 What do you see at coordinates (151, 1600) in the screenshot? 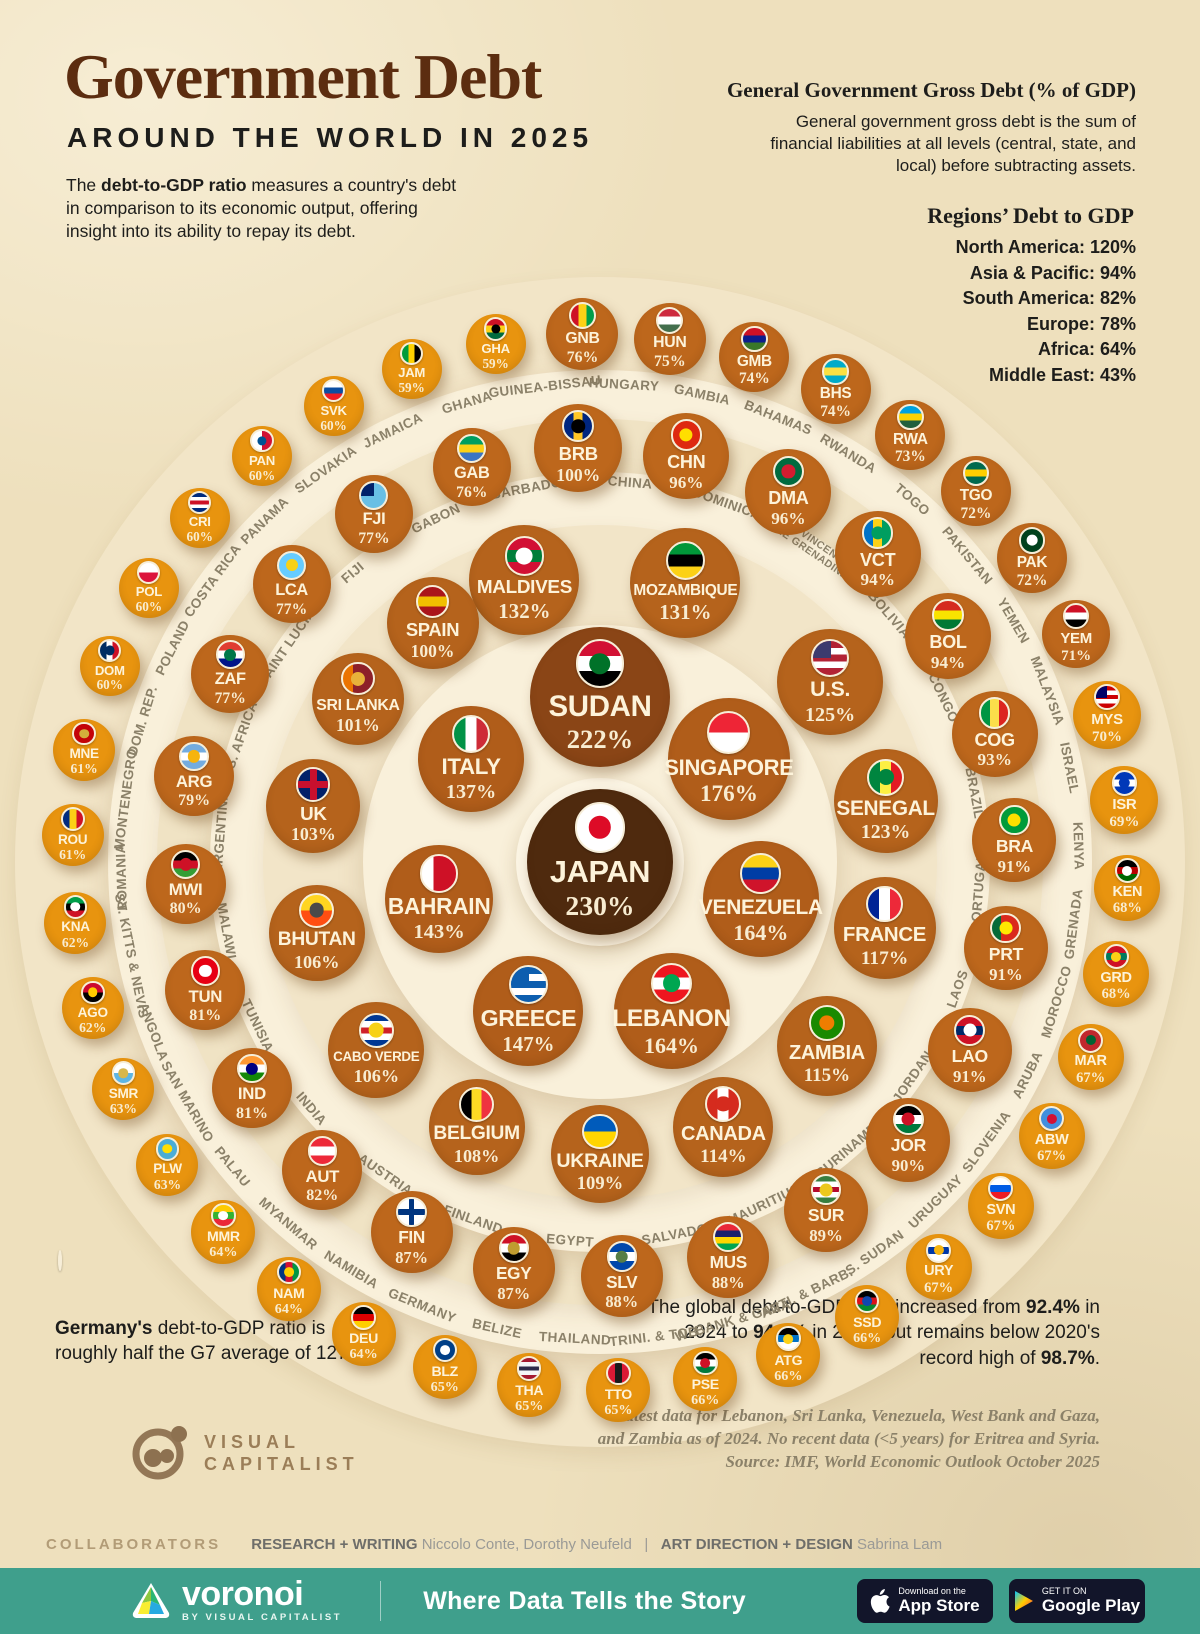
I see `voronoi-icon` at bounding box center [151, 1600].